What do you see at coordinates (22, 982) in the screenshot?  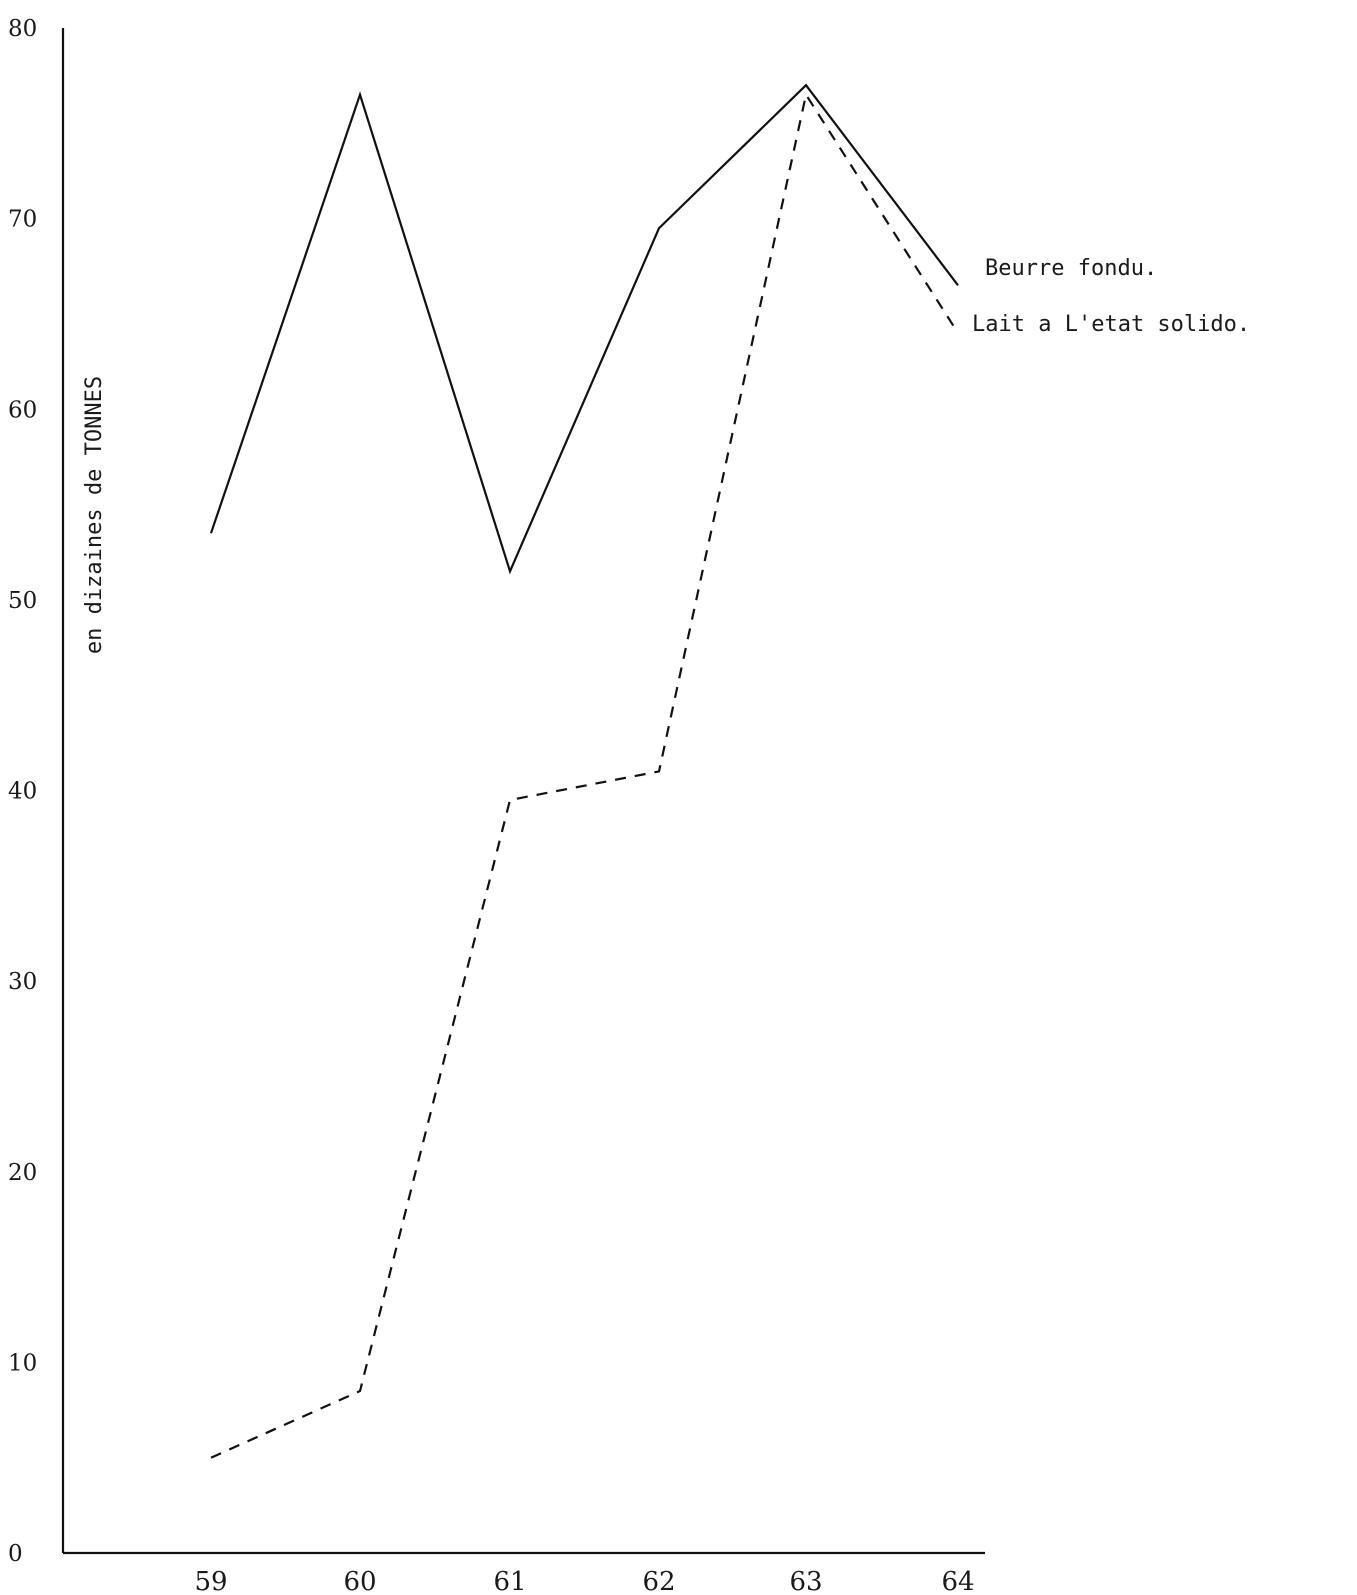 I see `y-tick-label-30: 30` at bounding box center [22, 982].